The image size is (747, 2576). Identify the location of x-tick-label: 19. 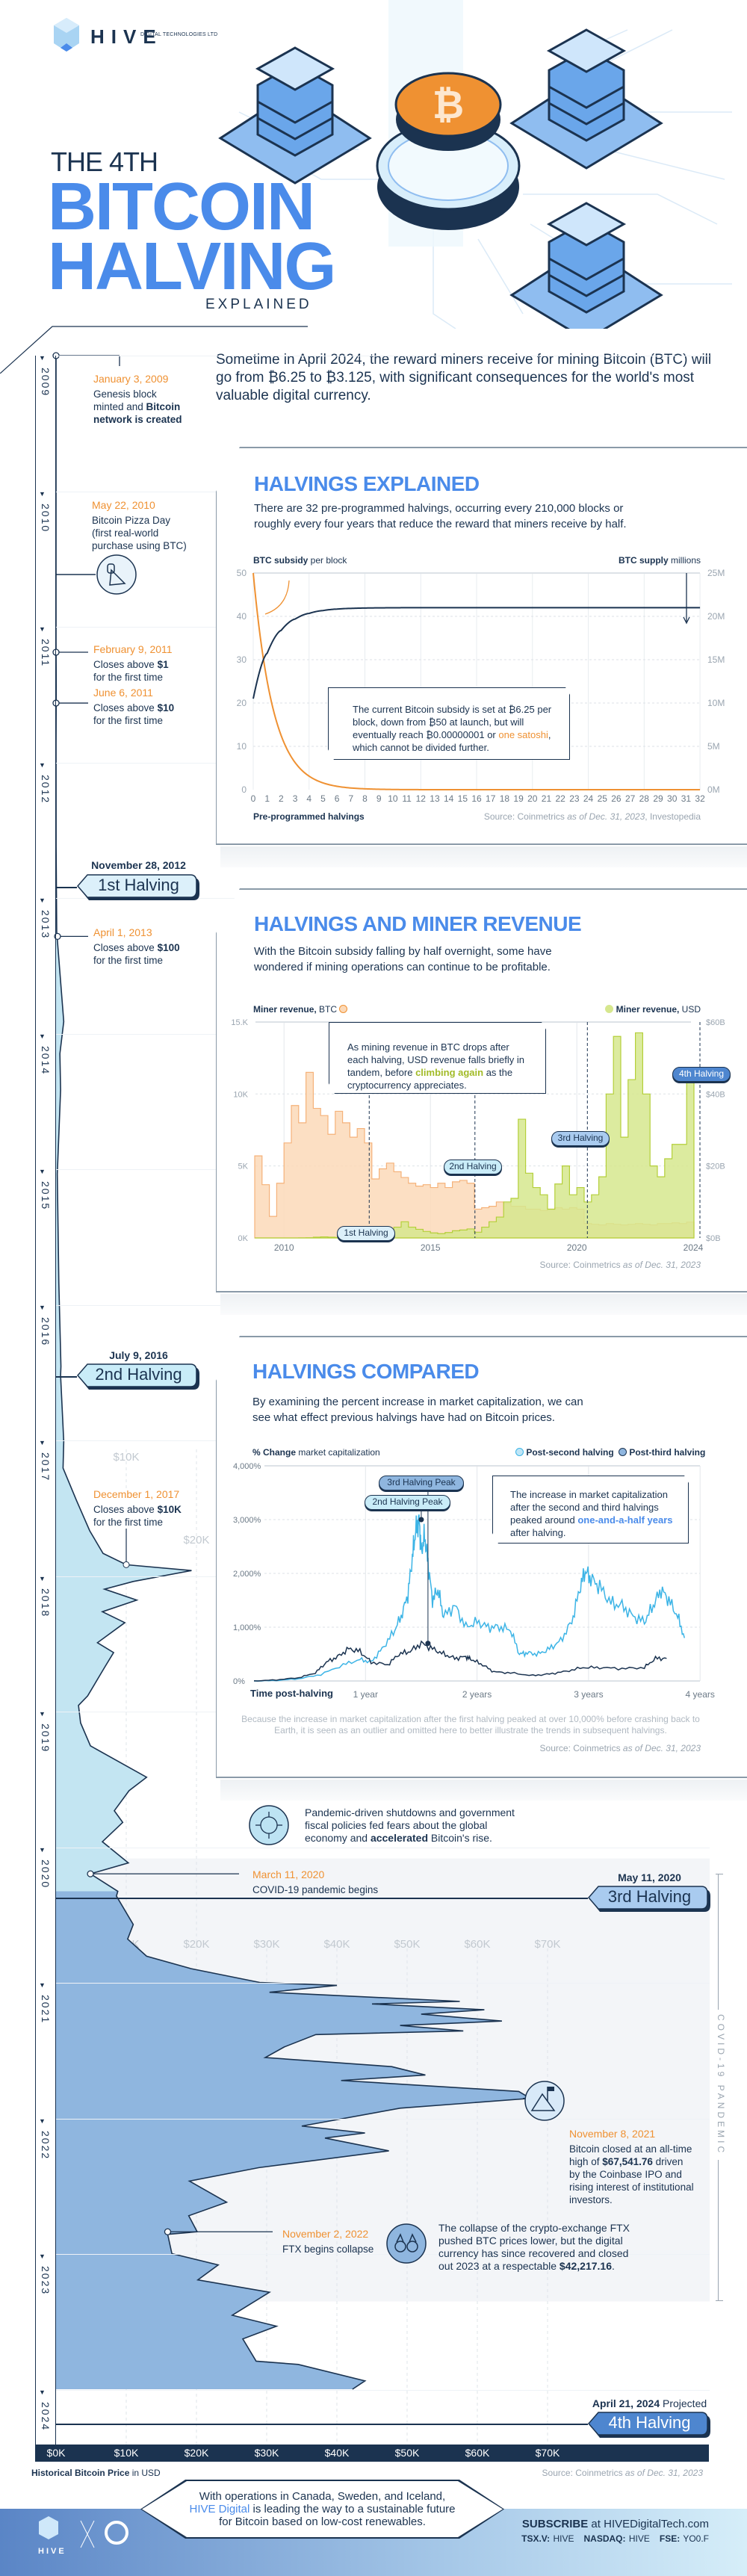
(518, 798).